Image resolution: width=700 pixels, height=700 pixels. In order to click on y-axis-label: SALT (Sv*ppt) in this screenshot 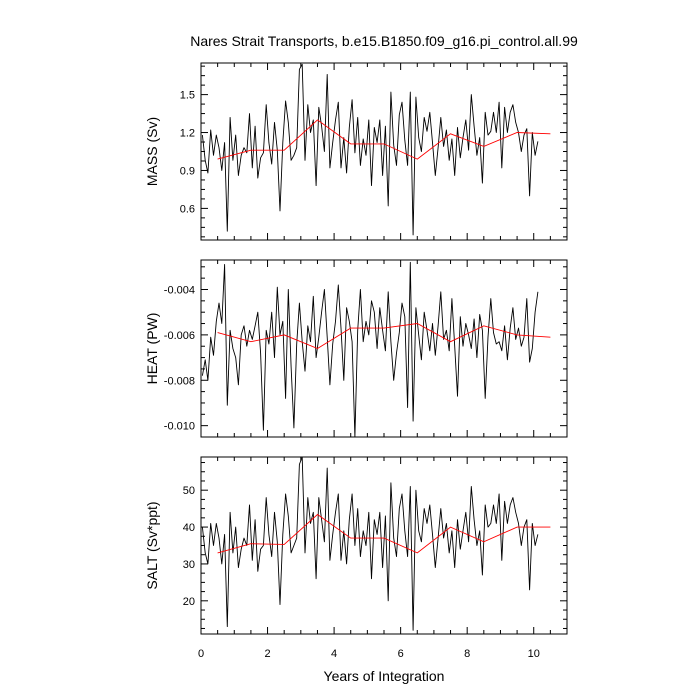, I will do `click(152, 545)`.